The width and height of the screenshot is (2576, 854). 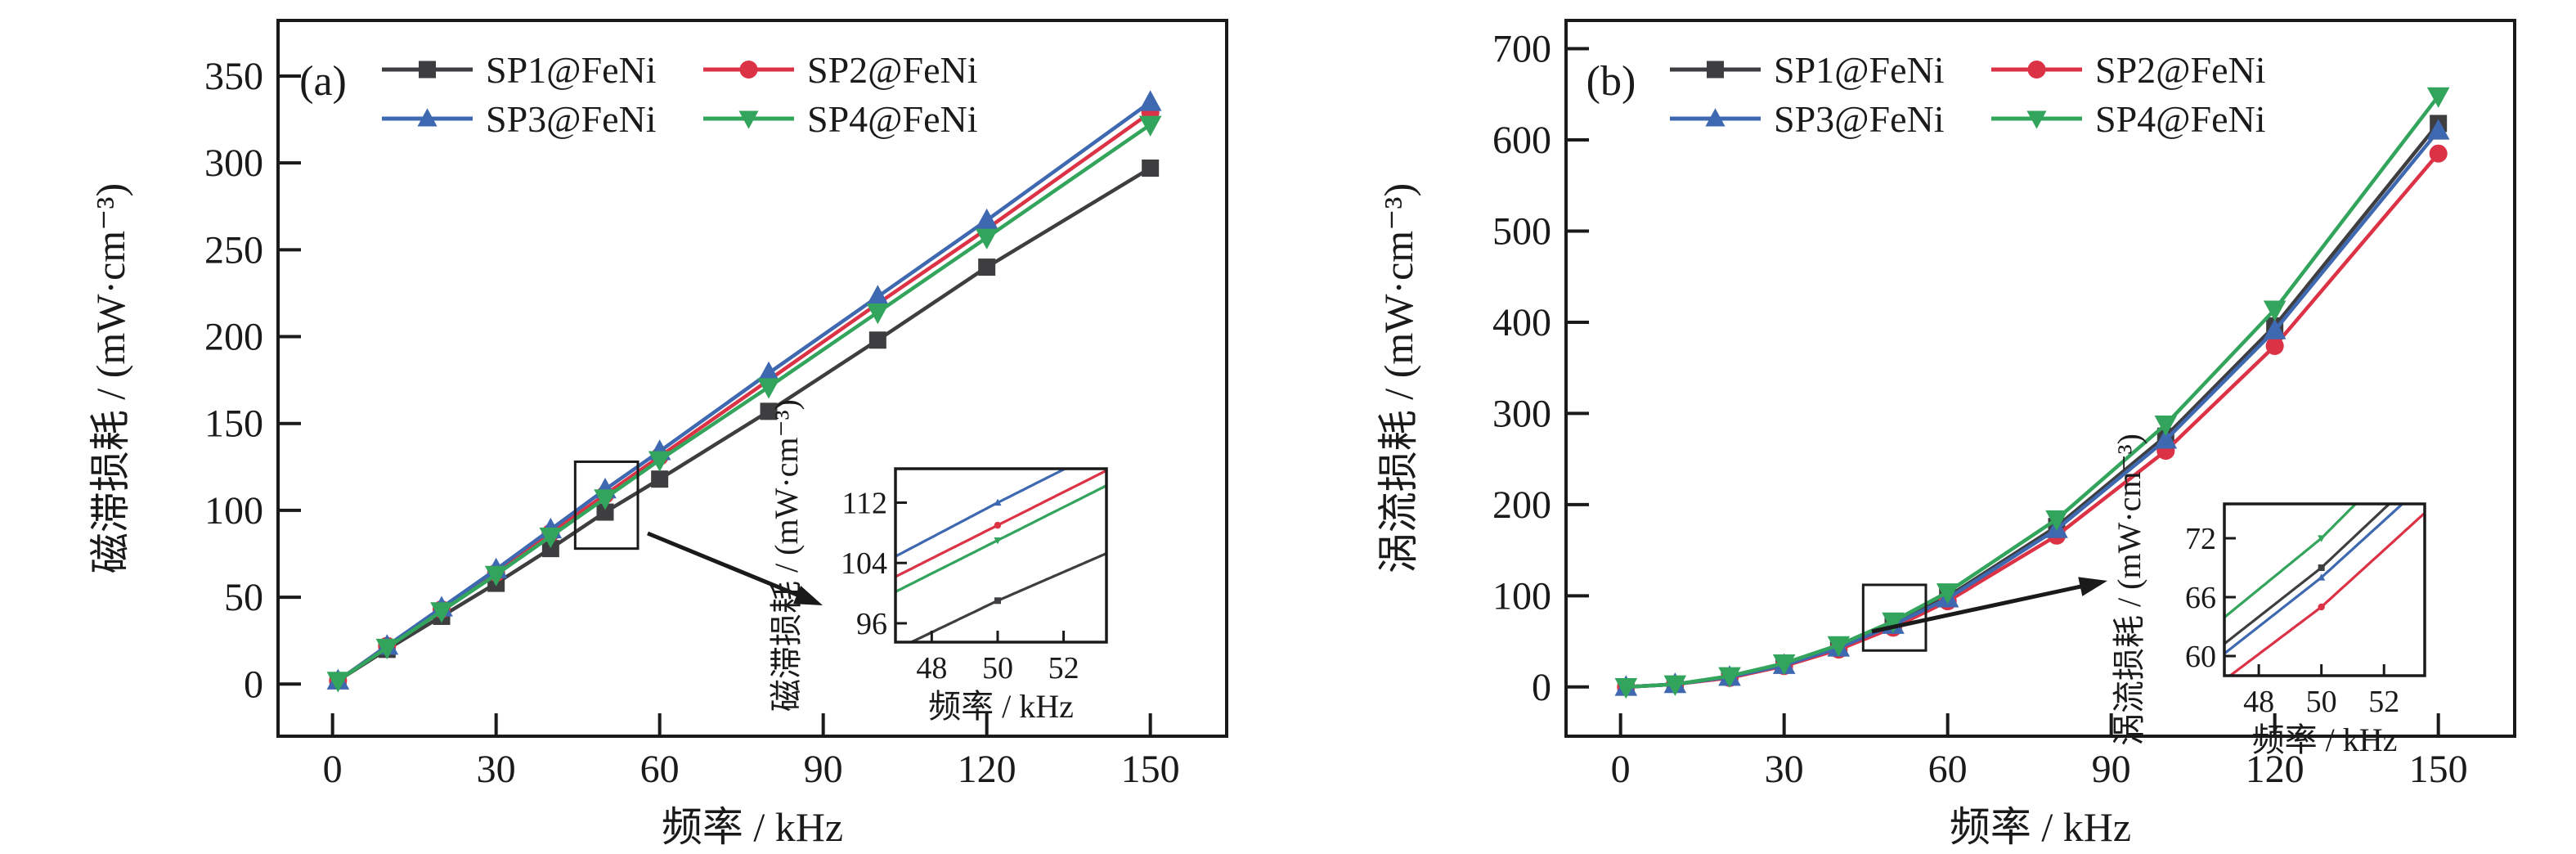 I want to click on inset-series-line-SP3@FeNi, so click(x=2314, y=580).